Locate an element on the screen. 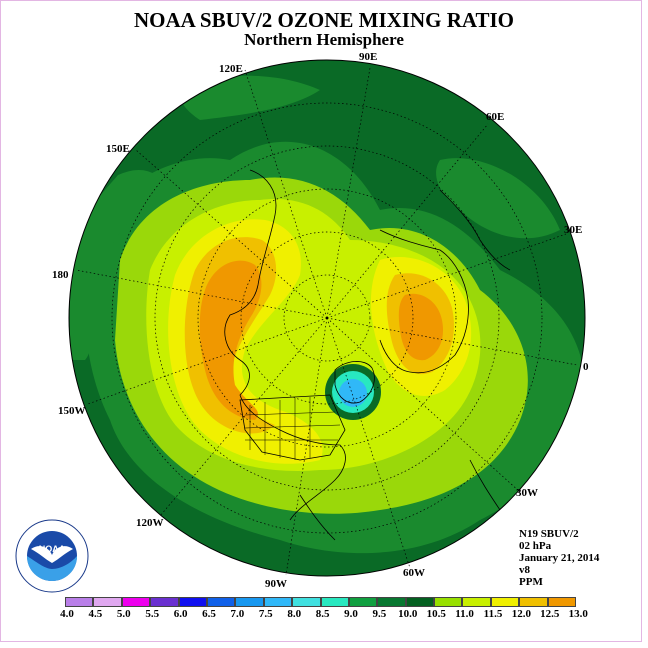 This screenshot has height=648, width=648. ozone-band-11-5-east is located at coordinates (421, 327).